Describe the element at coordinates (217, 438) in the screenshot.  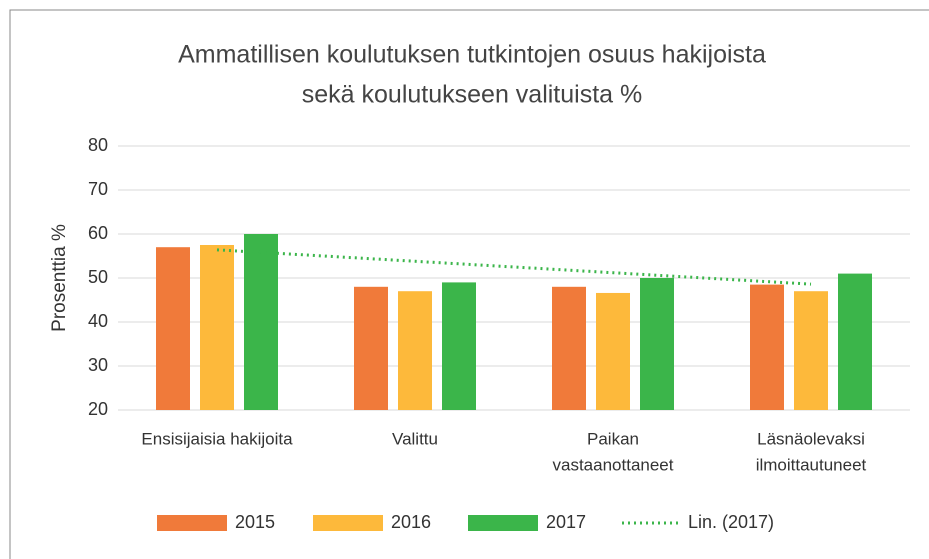
I see `x-tick-label: Ensisijaisia hakijoita` at that location.